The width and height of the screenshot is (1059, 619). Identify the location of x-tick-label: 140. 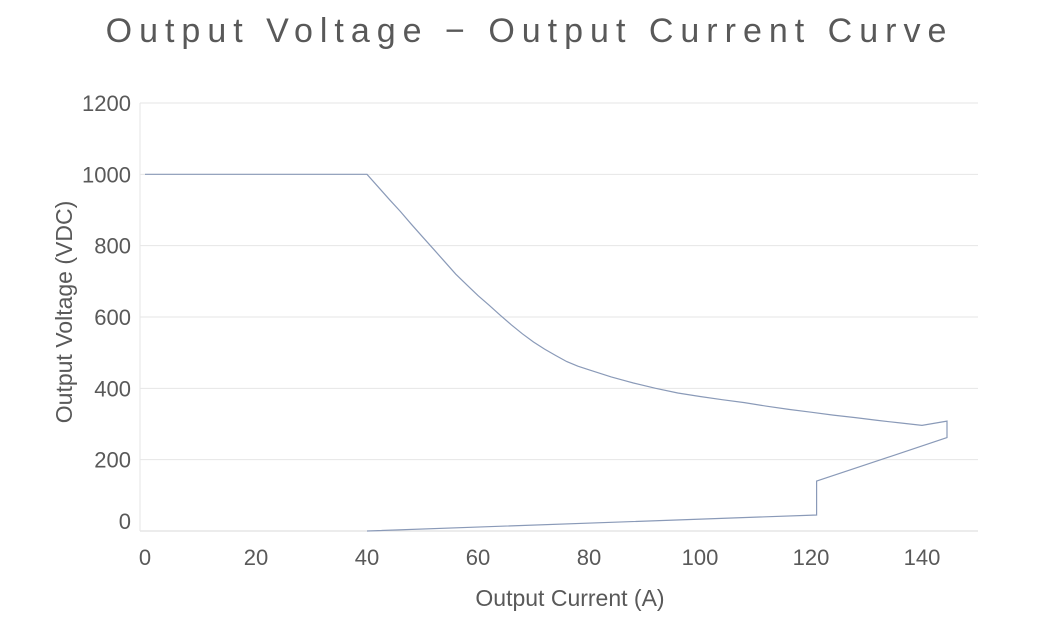
(922, 557).